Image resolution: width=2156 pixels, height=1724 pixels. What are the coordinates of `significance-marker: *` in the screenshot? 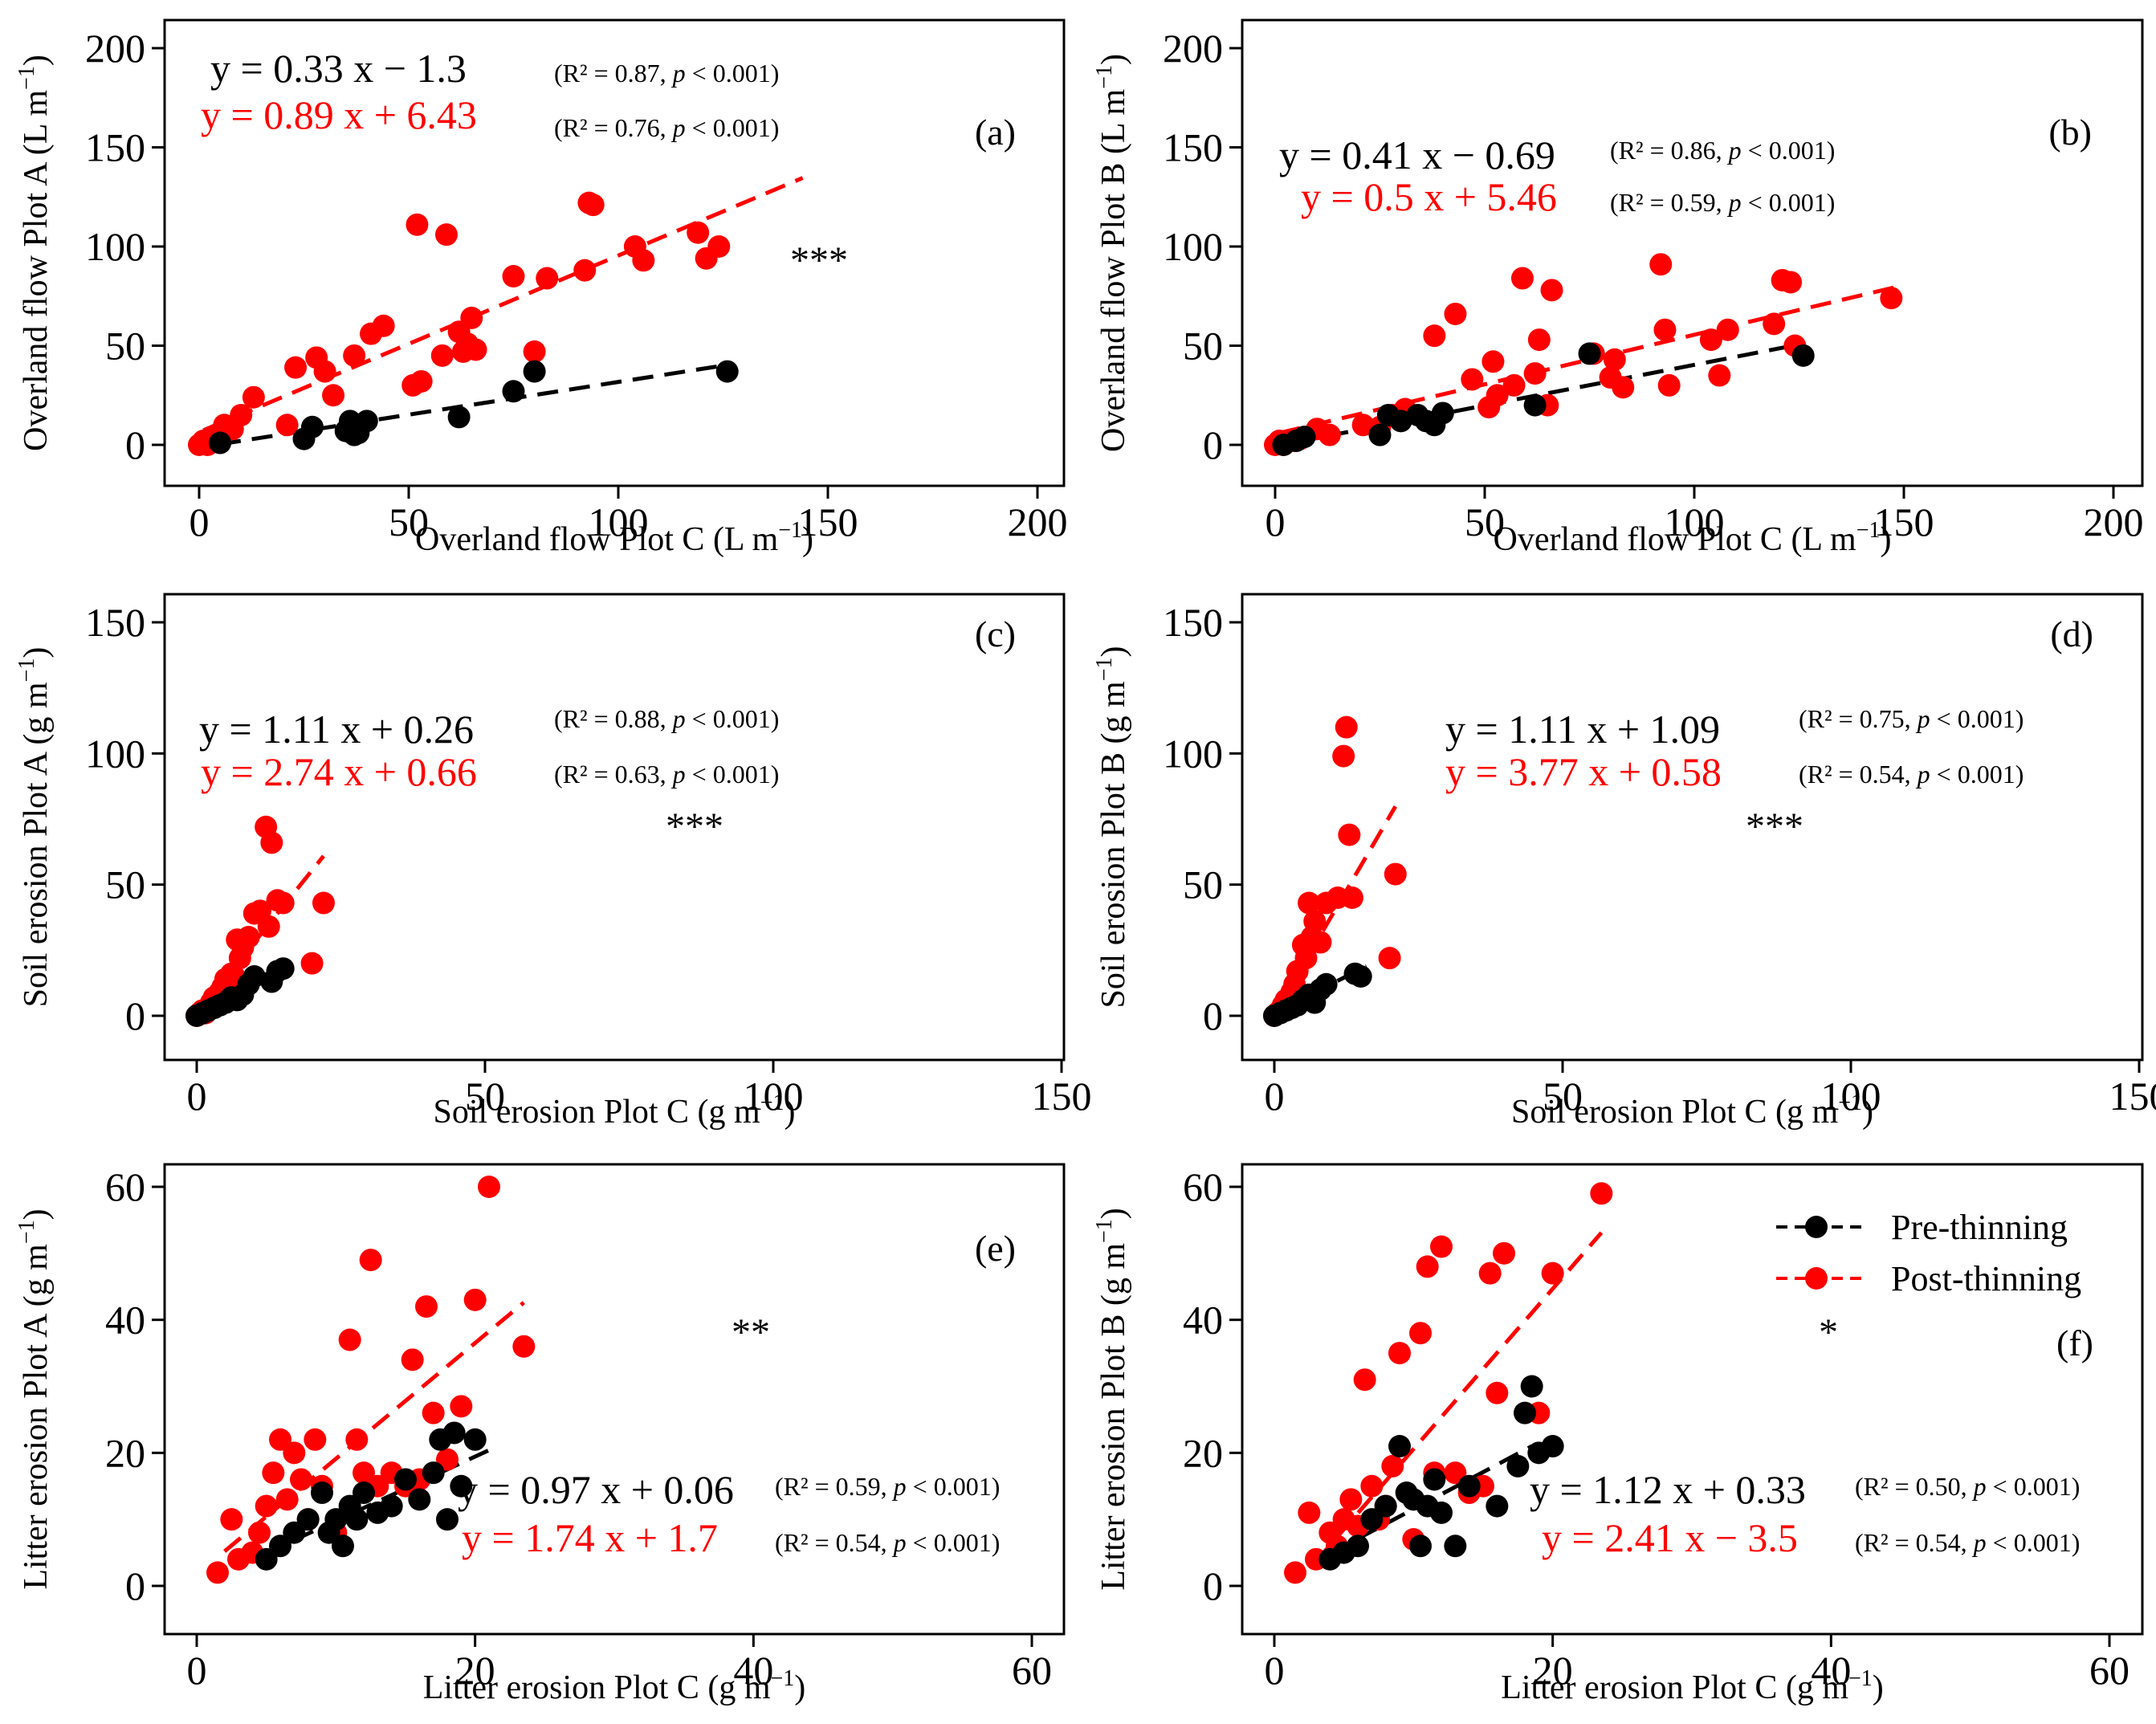 It's located at (1828, 1332).